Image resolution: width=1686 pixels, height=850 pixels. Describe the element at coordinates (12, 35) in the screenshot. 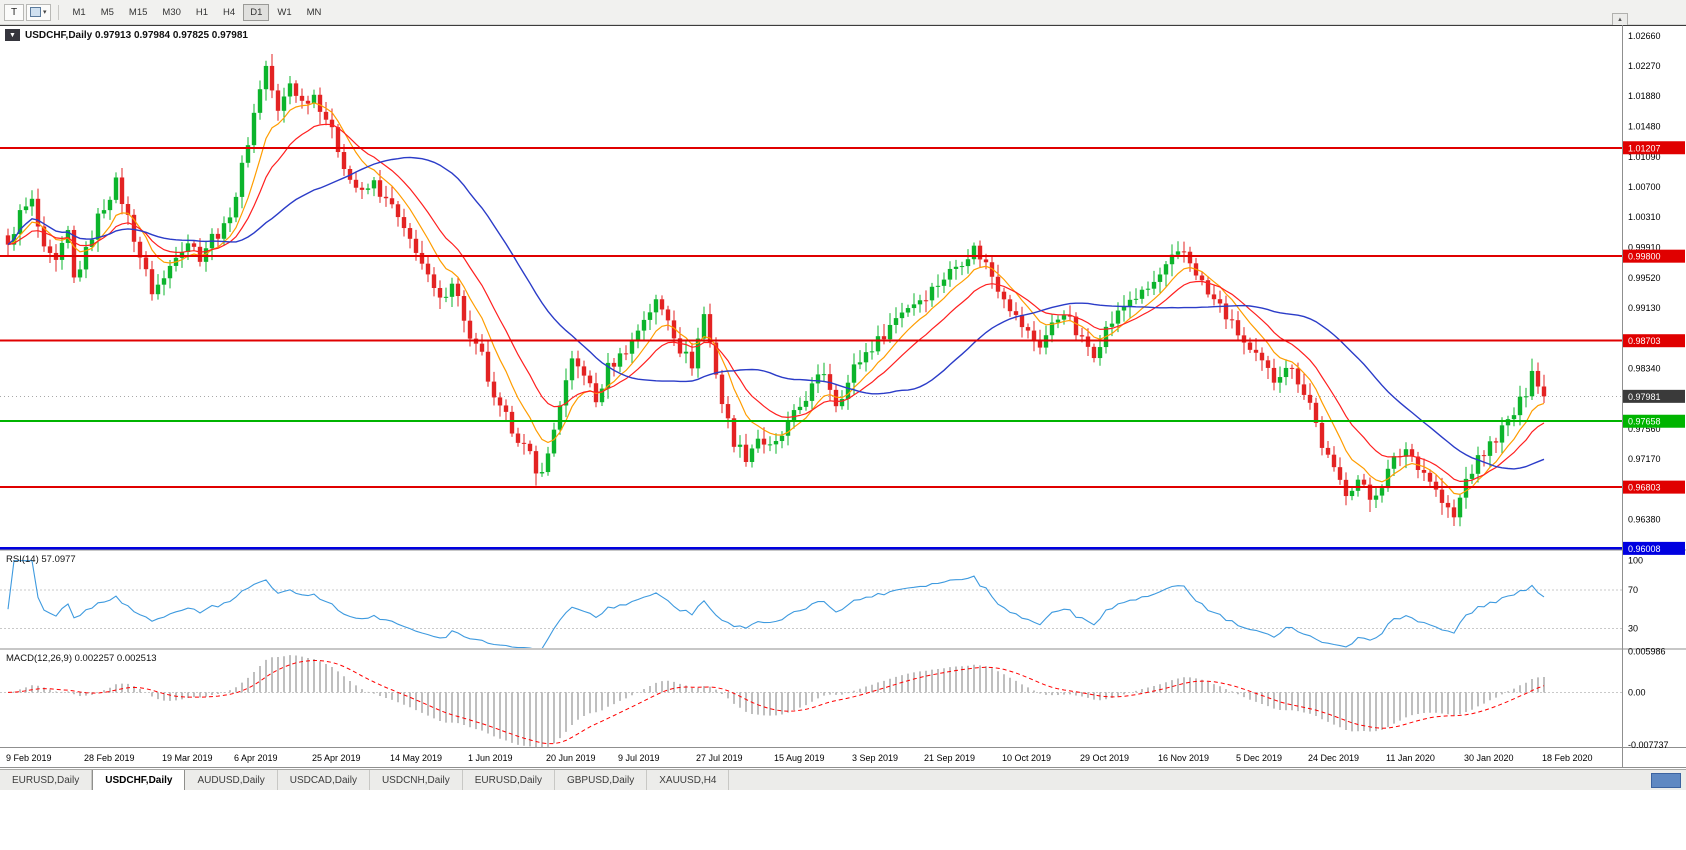

I see `one-click-trading-toggle: ▼` at that location.